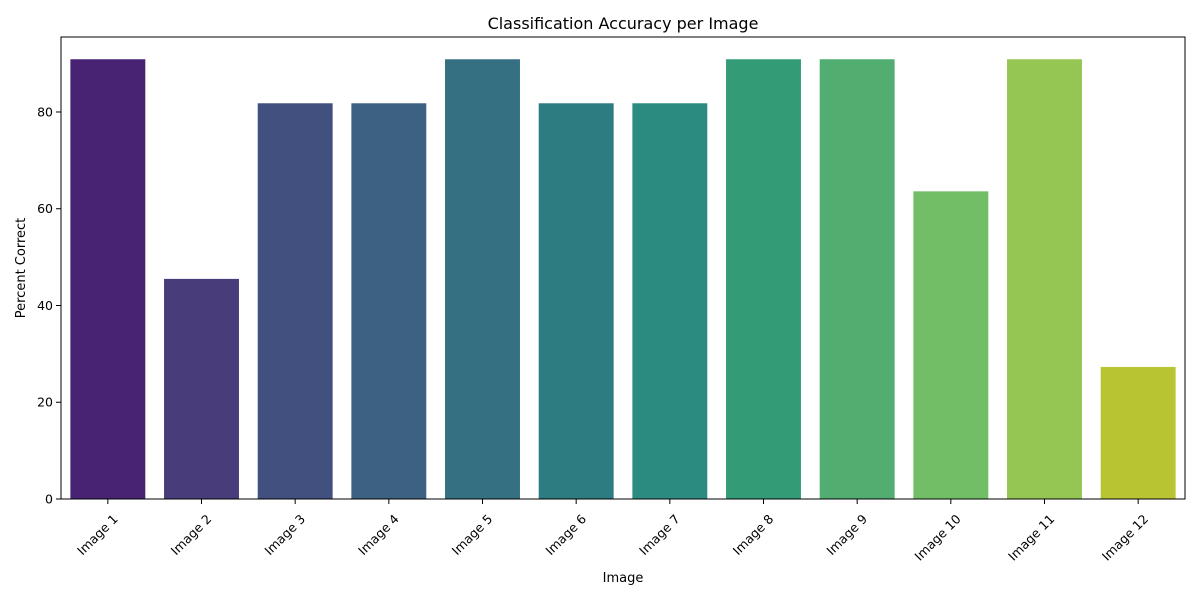 This screenshot has height=600, width=1200. What do you see at coordinates (623, 23) in the screenshot?
I see `chart-title: Classification Accuracy per Image` at bounding box center [623, 23].